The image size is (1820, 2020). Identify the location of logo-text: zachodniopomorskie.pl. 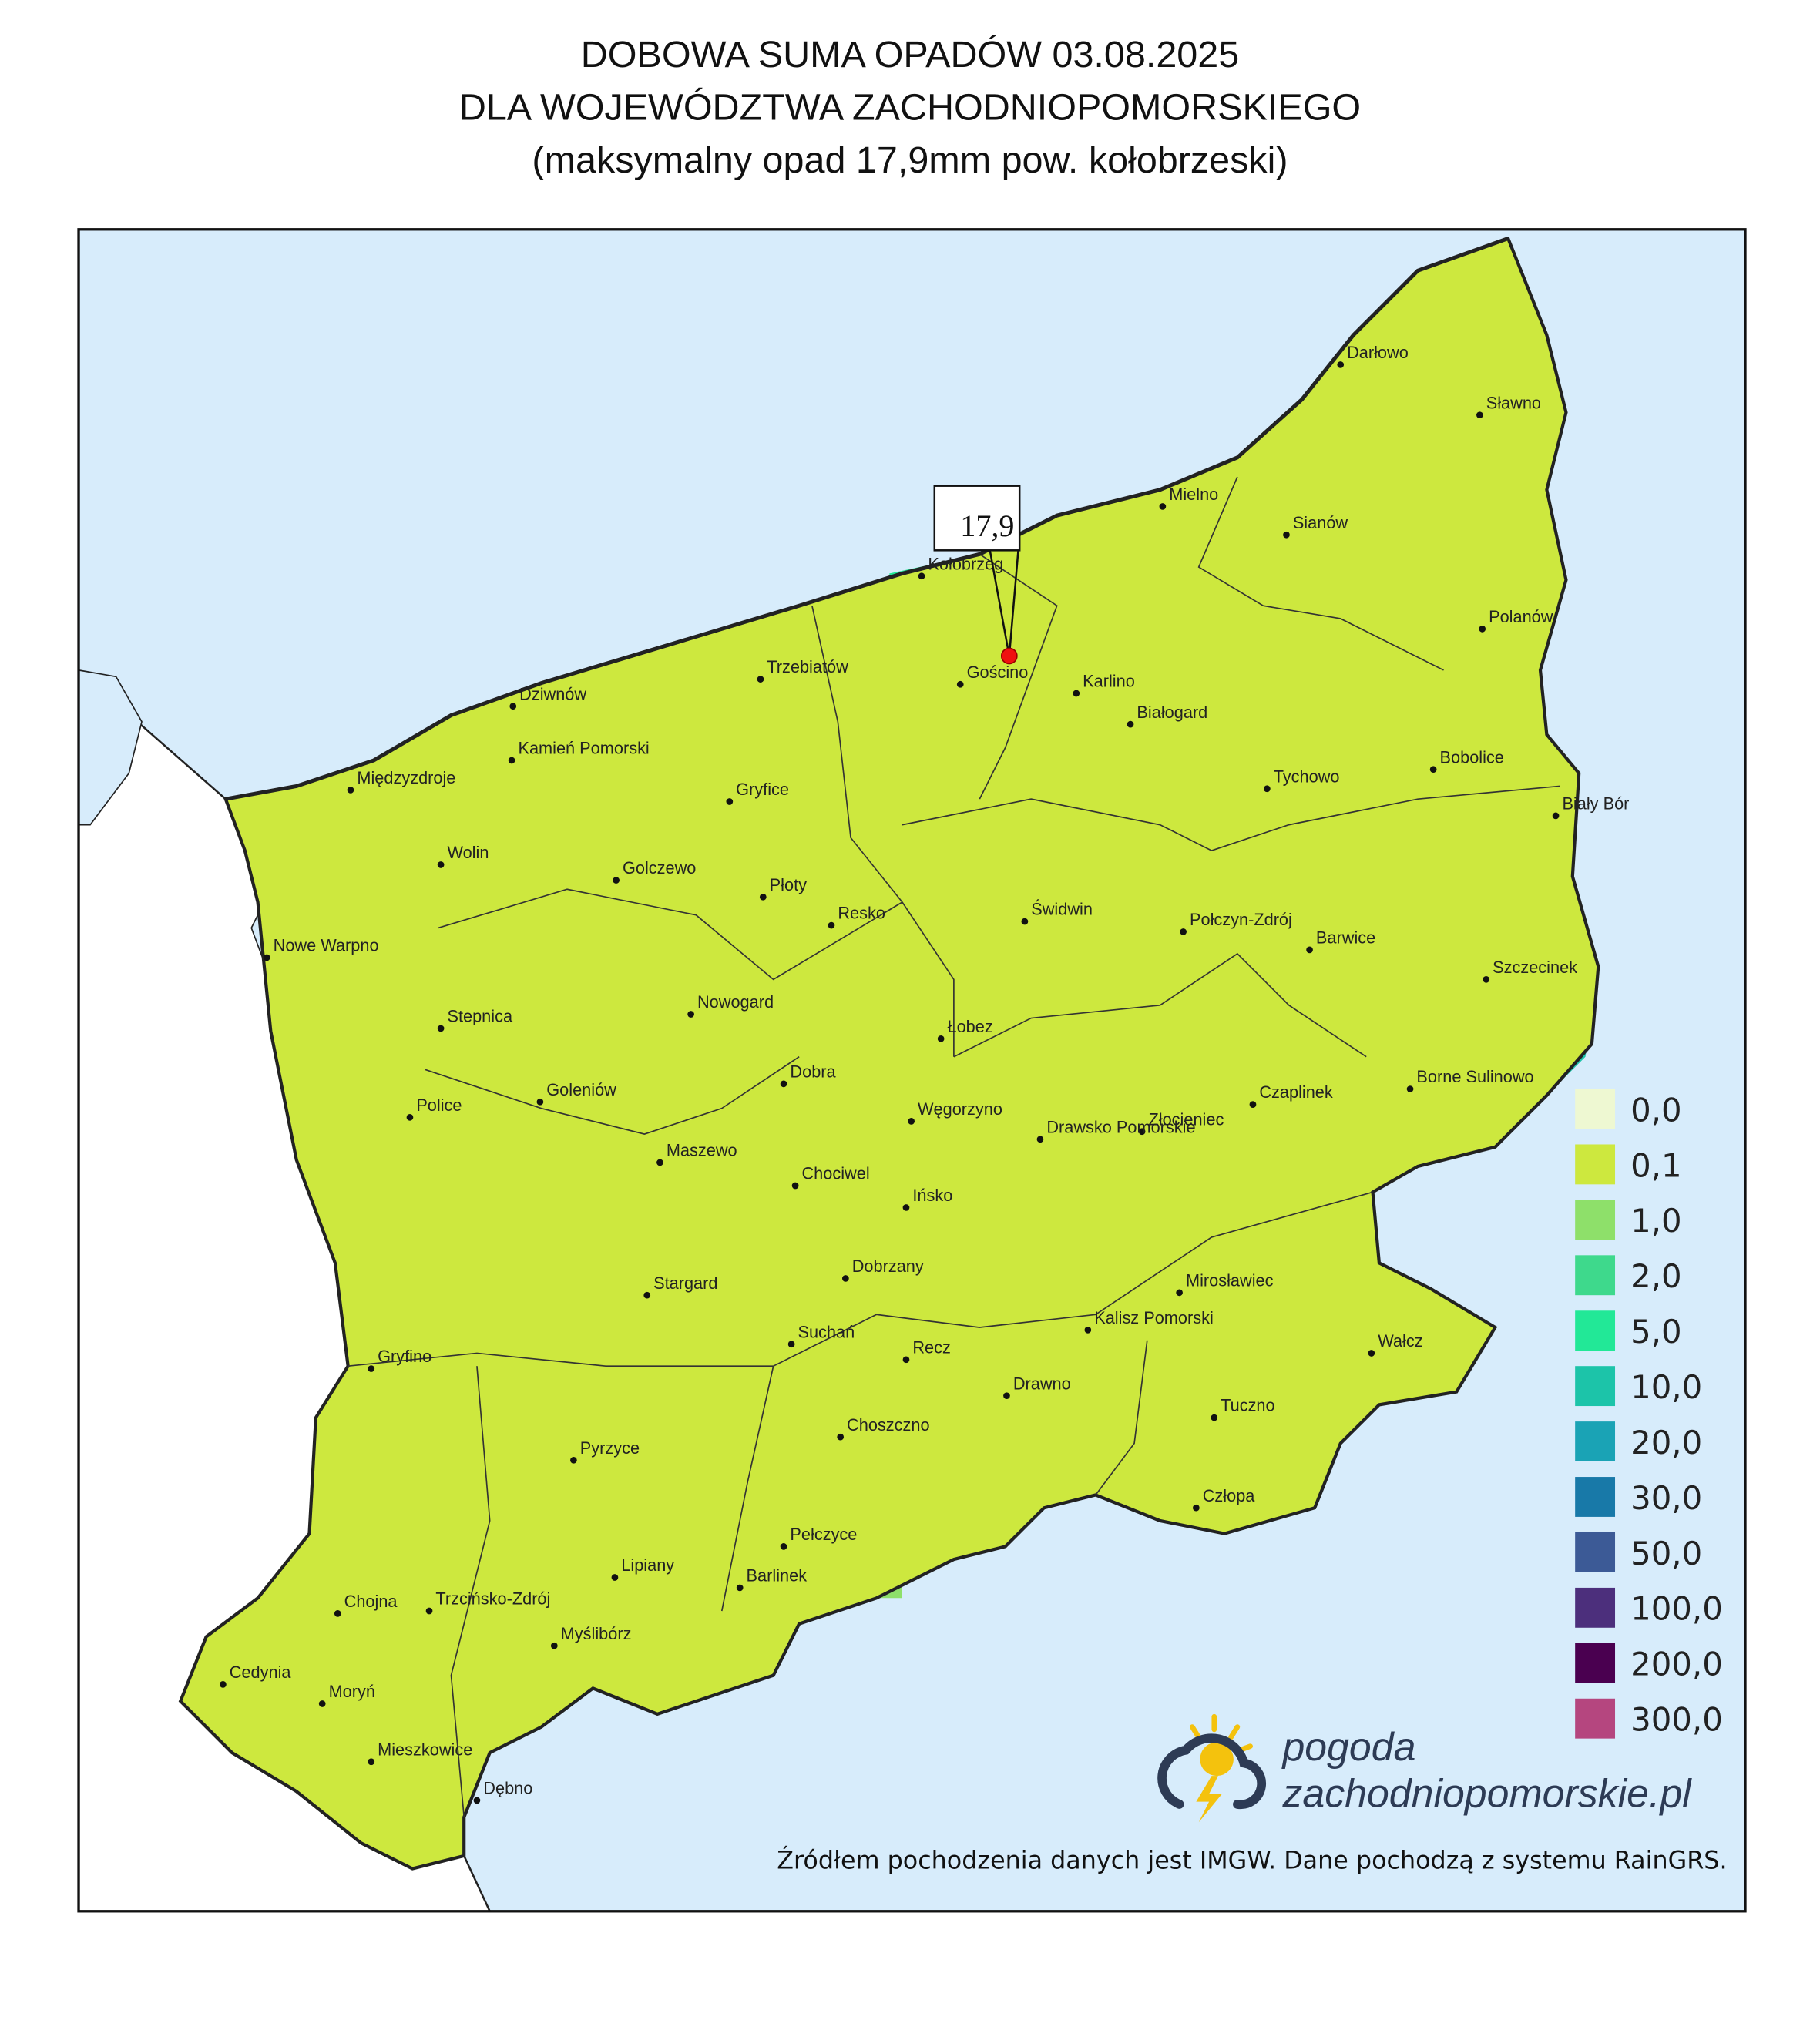
(1487, 1792).